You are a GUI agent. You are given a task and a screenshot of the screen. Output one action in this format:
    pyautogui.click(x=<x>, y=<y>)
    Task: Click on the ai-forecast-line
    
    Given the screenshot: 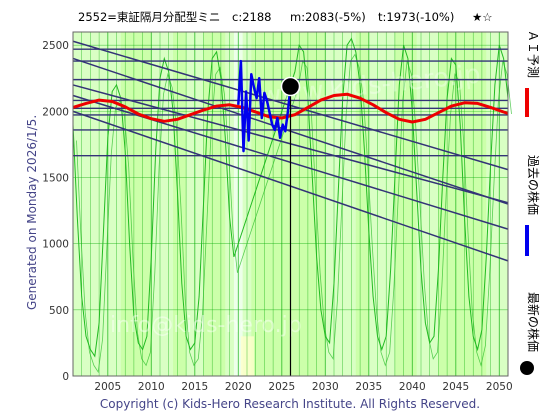 What is the action you would take?
    pyautogui.click(x=290, y=108)
    